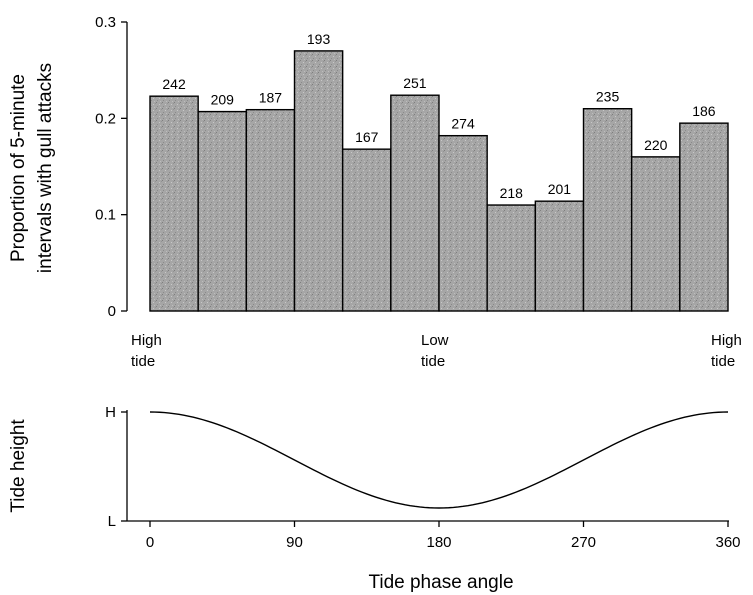  What do you see at coordinates (112, 521) in the screenshot?
I see `tide-y-tick-label-low: L` at bounding box center [112, 521].